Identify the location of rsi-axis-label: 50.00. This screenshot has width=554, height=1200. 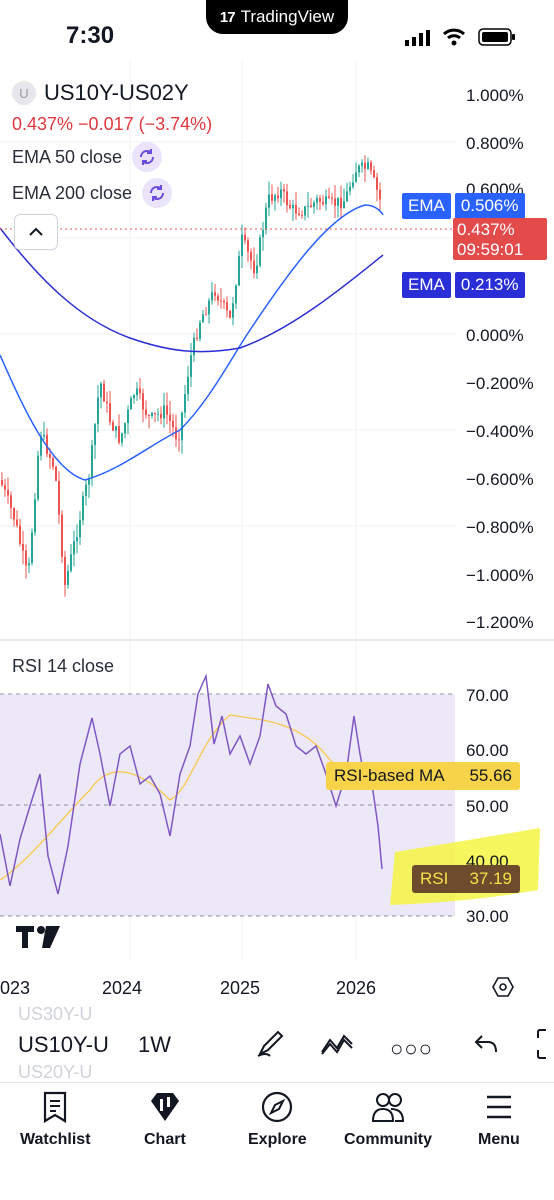
(487, 806).